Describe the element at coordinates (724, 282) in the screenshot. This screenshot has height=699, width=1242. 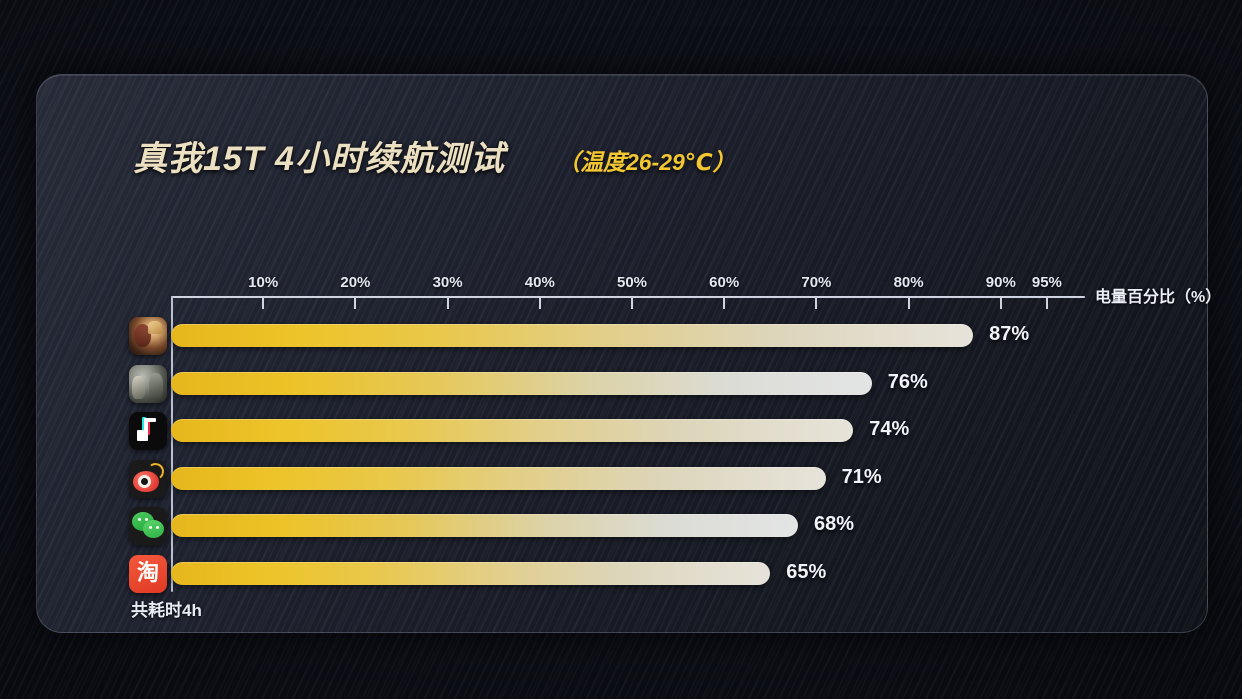
I see `x-axis-tick-label: 60%` at that location.